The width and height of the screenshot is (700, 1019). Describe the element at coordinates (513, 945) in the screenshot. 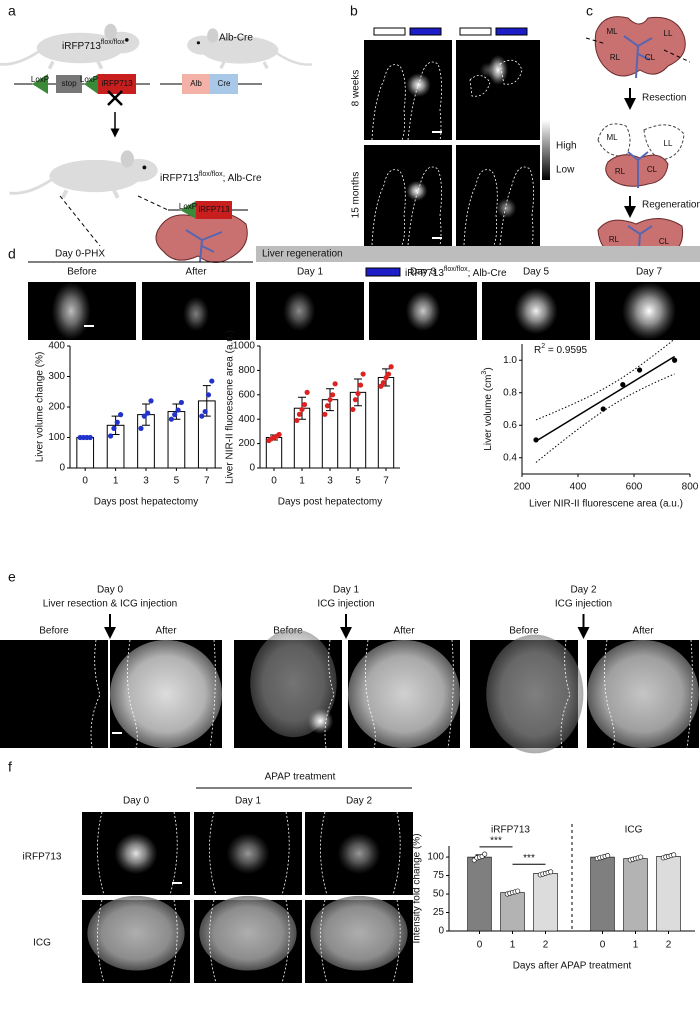

I see `x-tick-label: 1` at that location.